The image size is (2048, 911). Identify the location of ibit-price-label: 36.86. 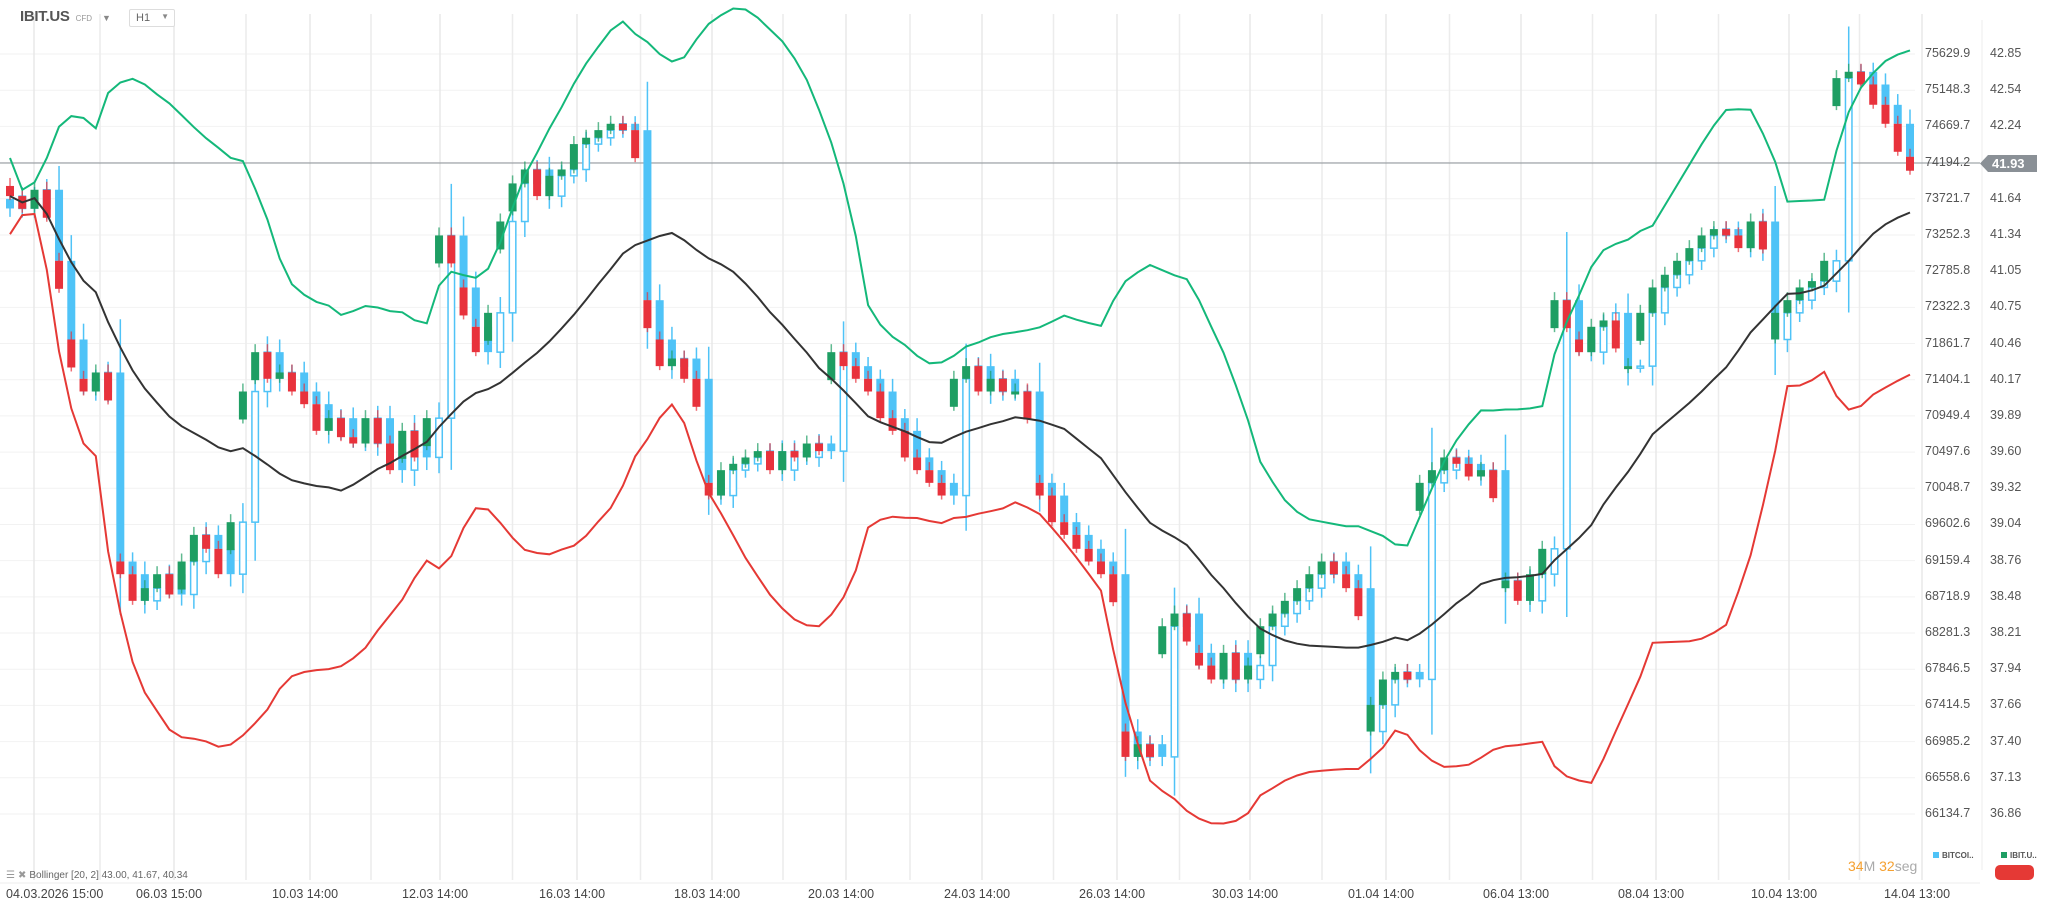
(2006, 813).